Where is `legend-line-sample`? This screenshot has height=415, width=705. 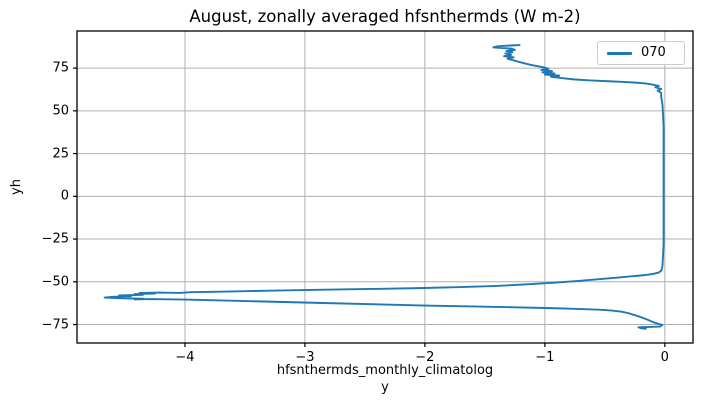 legend-line-sample is located at coordinates (619, 53).